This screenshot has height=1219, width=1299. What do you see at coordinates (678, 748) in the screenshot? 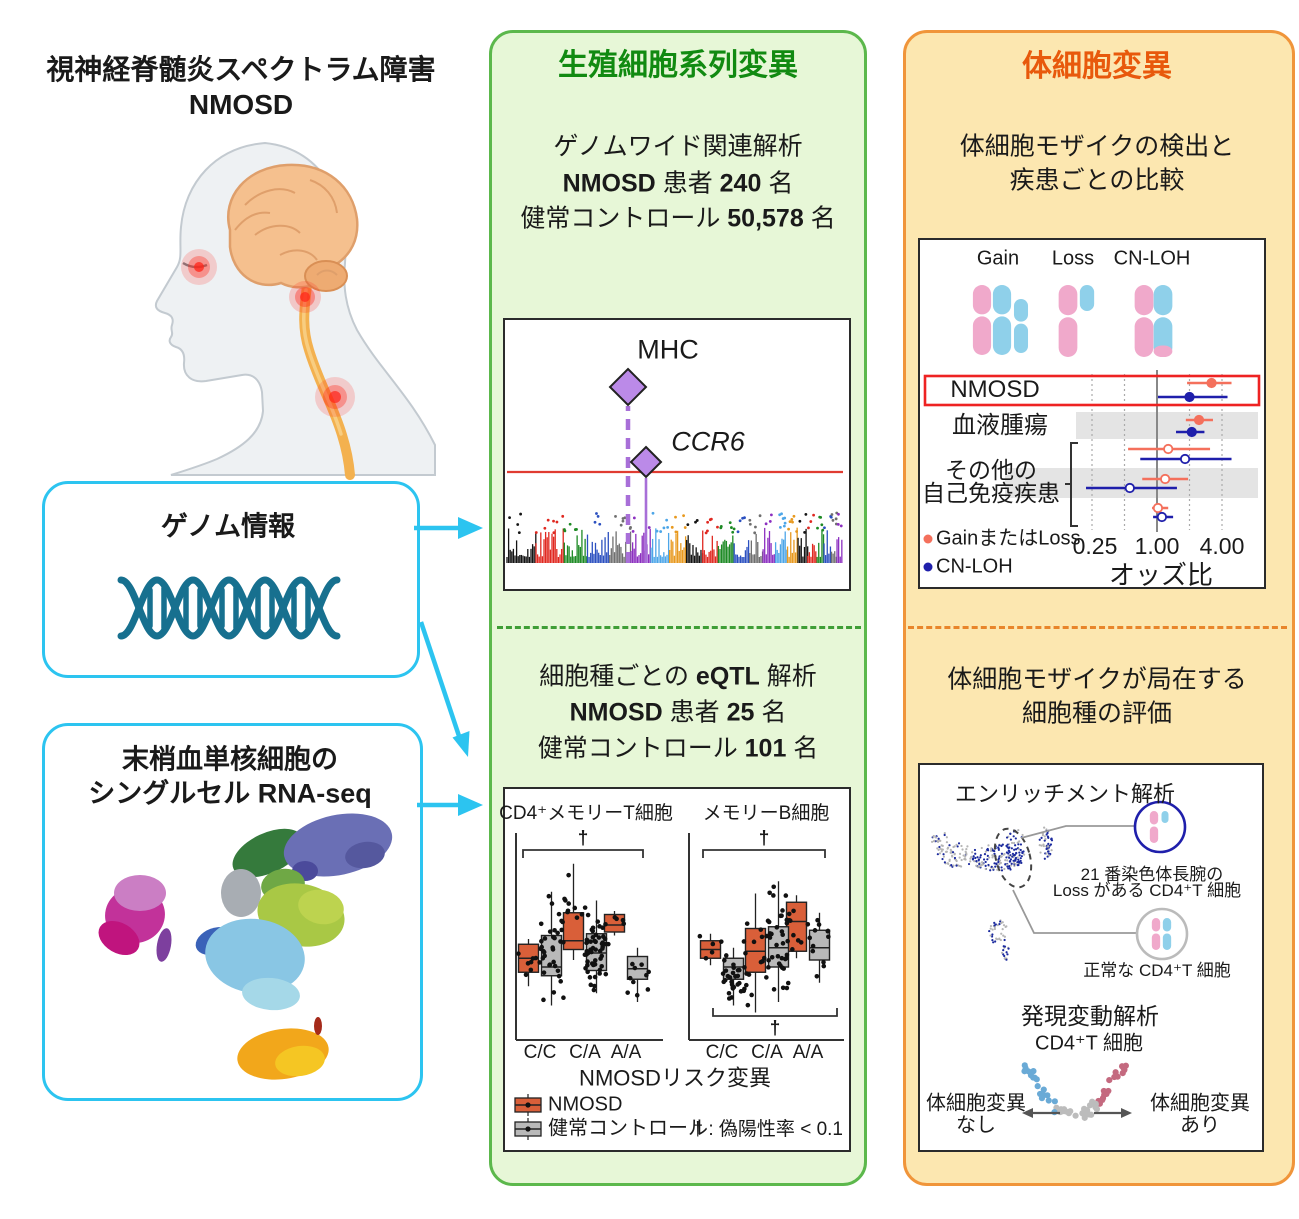
I see `eqtl-controls: 健常コントロール 101 名` at bounding box center [678, 748].